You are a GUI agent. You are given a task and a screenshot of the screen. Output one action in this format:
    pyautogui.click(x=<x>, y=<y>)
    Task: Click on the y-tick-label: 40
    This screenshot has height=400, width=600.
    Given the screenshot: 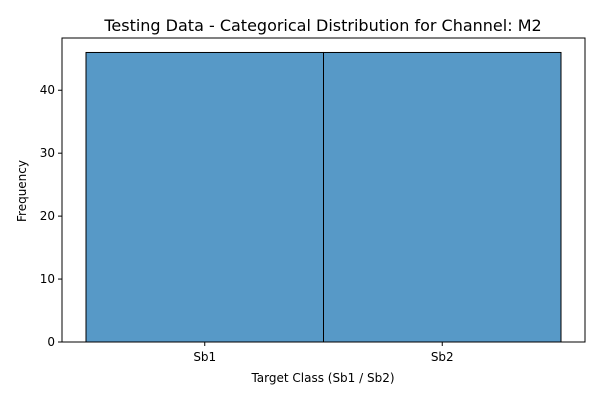 What is the action you would take?
    pyautogui.click(x=47, y=90)
    